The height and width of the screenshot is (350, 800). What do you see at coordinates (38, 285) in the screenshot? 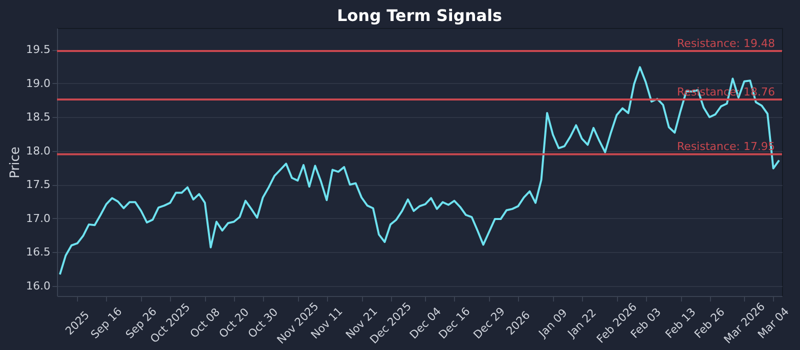
I see `y-tick-label: 16.0` at bounding box center [38, 285].